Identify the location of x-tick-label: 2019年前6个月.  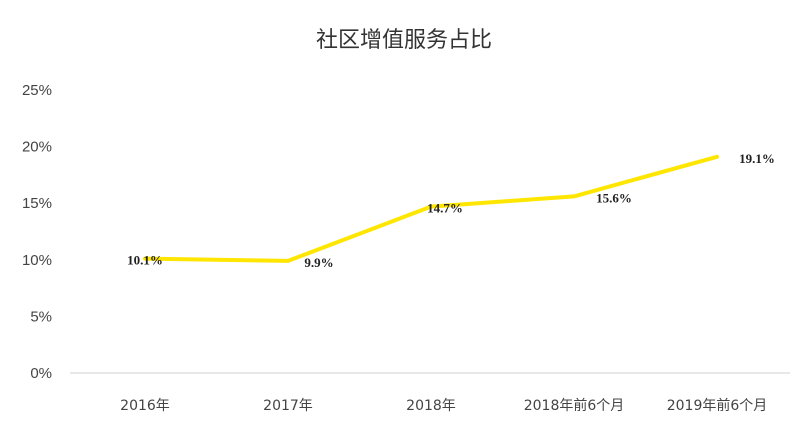
(717, 405).